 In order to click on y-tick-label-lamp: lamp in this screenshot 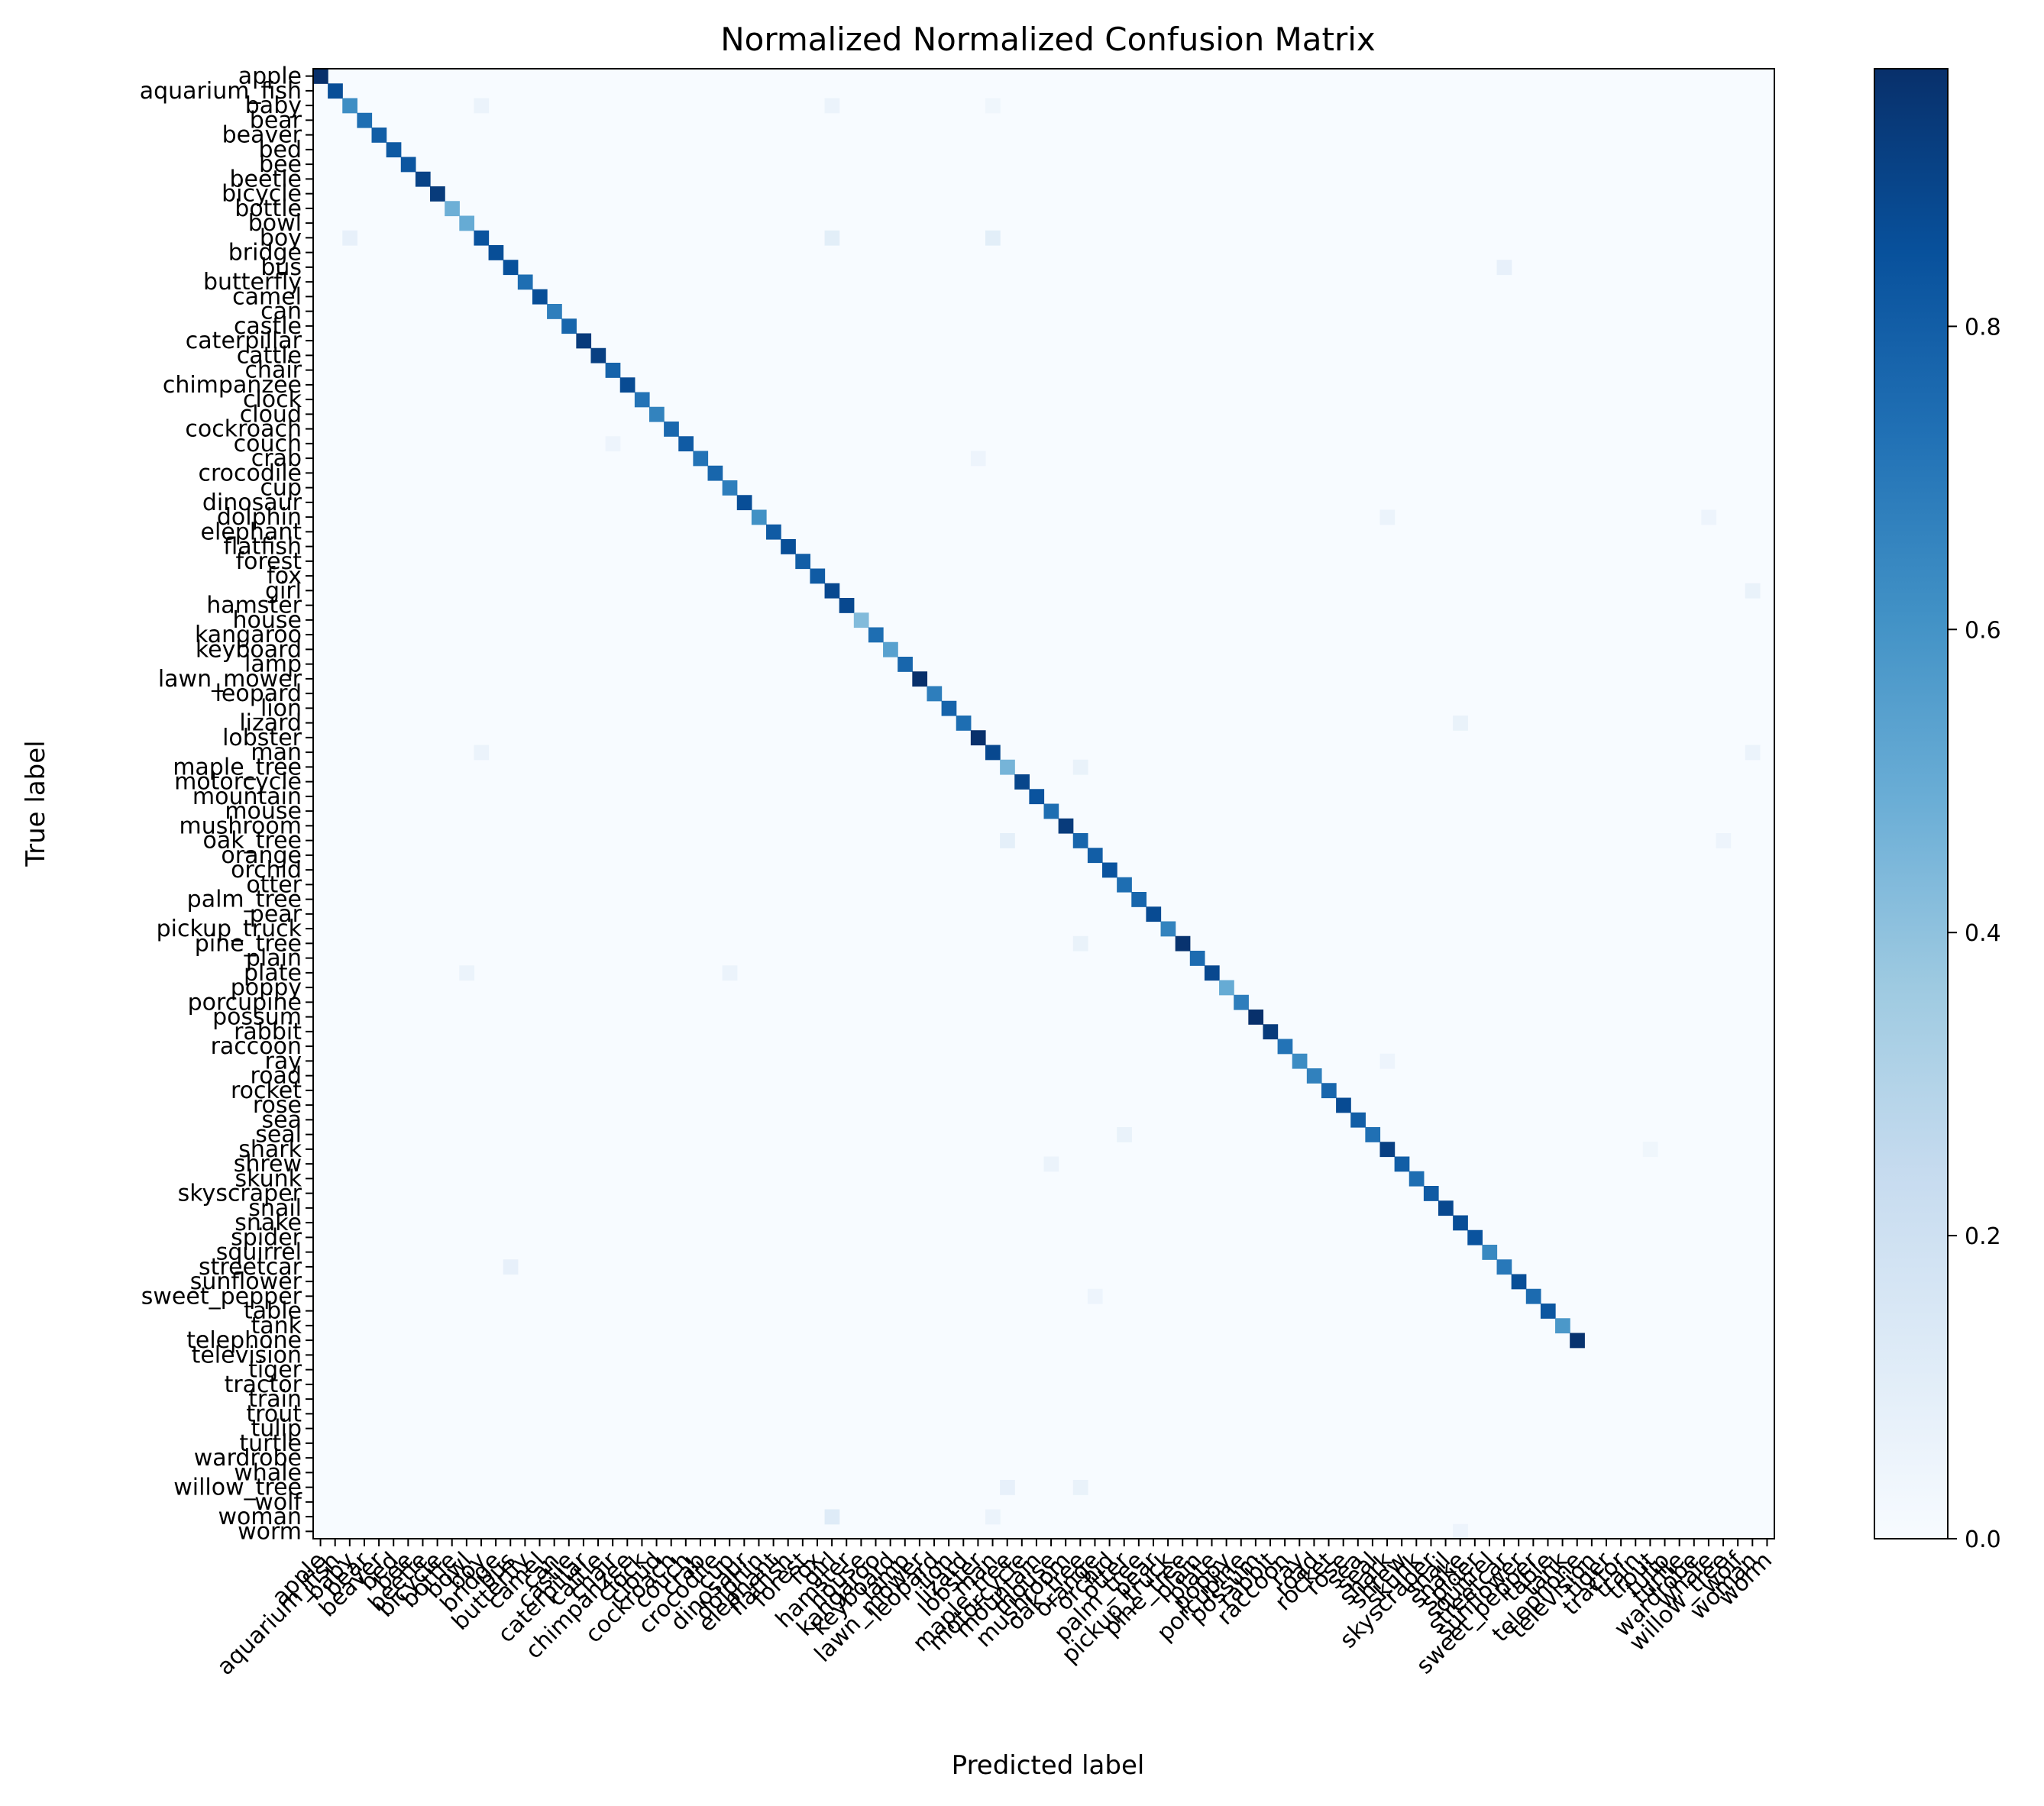, I will do `click(273, 664)`.